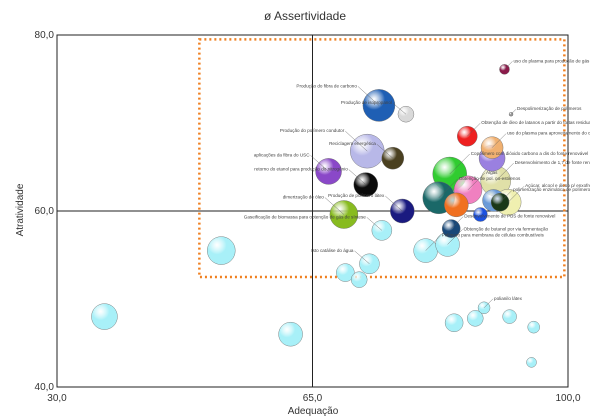  Describe the element at coordinates (45, 387) in the screenshot. I see `y-tick-label: 40,0` at that location.